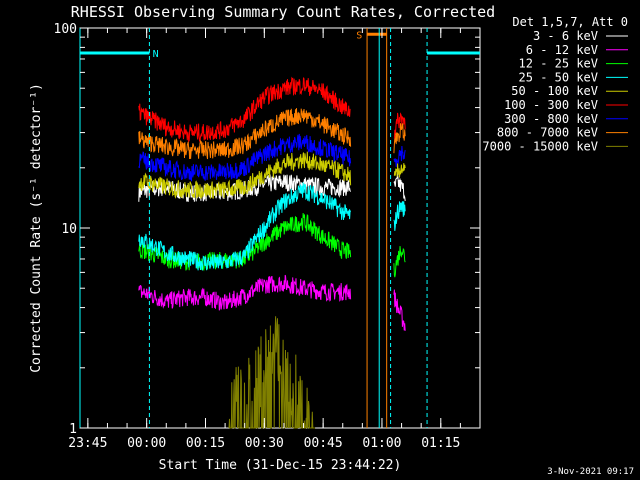 The width and height of the screenshot is (640, 480). I want to click on legend-label: 800 - 7000 keV, so click(547, 133).